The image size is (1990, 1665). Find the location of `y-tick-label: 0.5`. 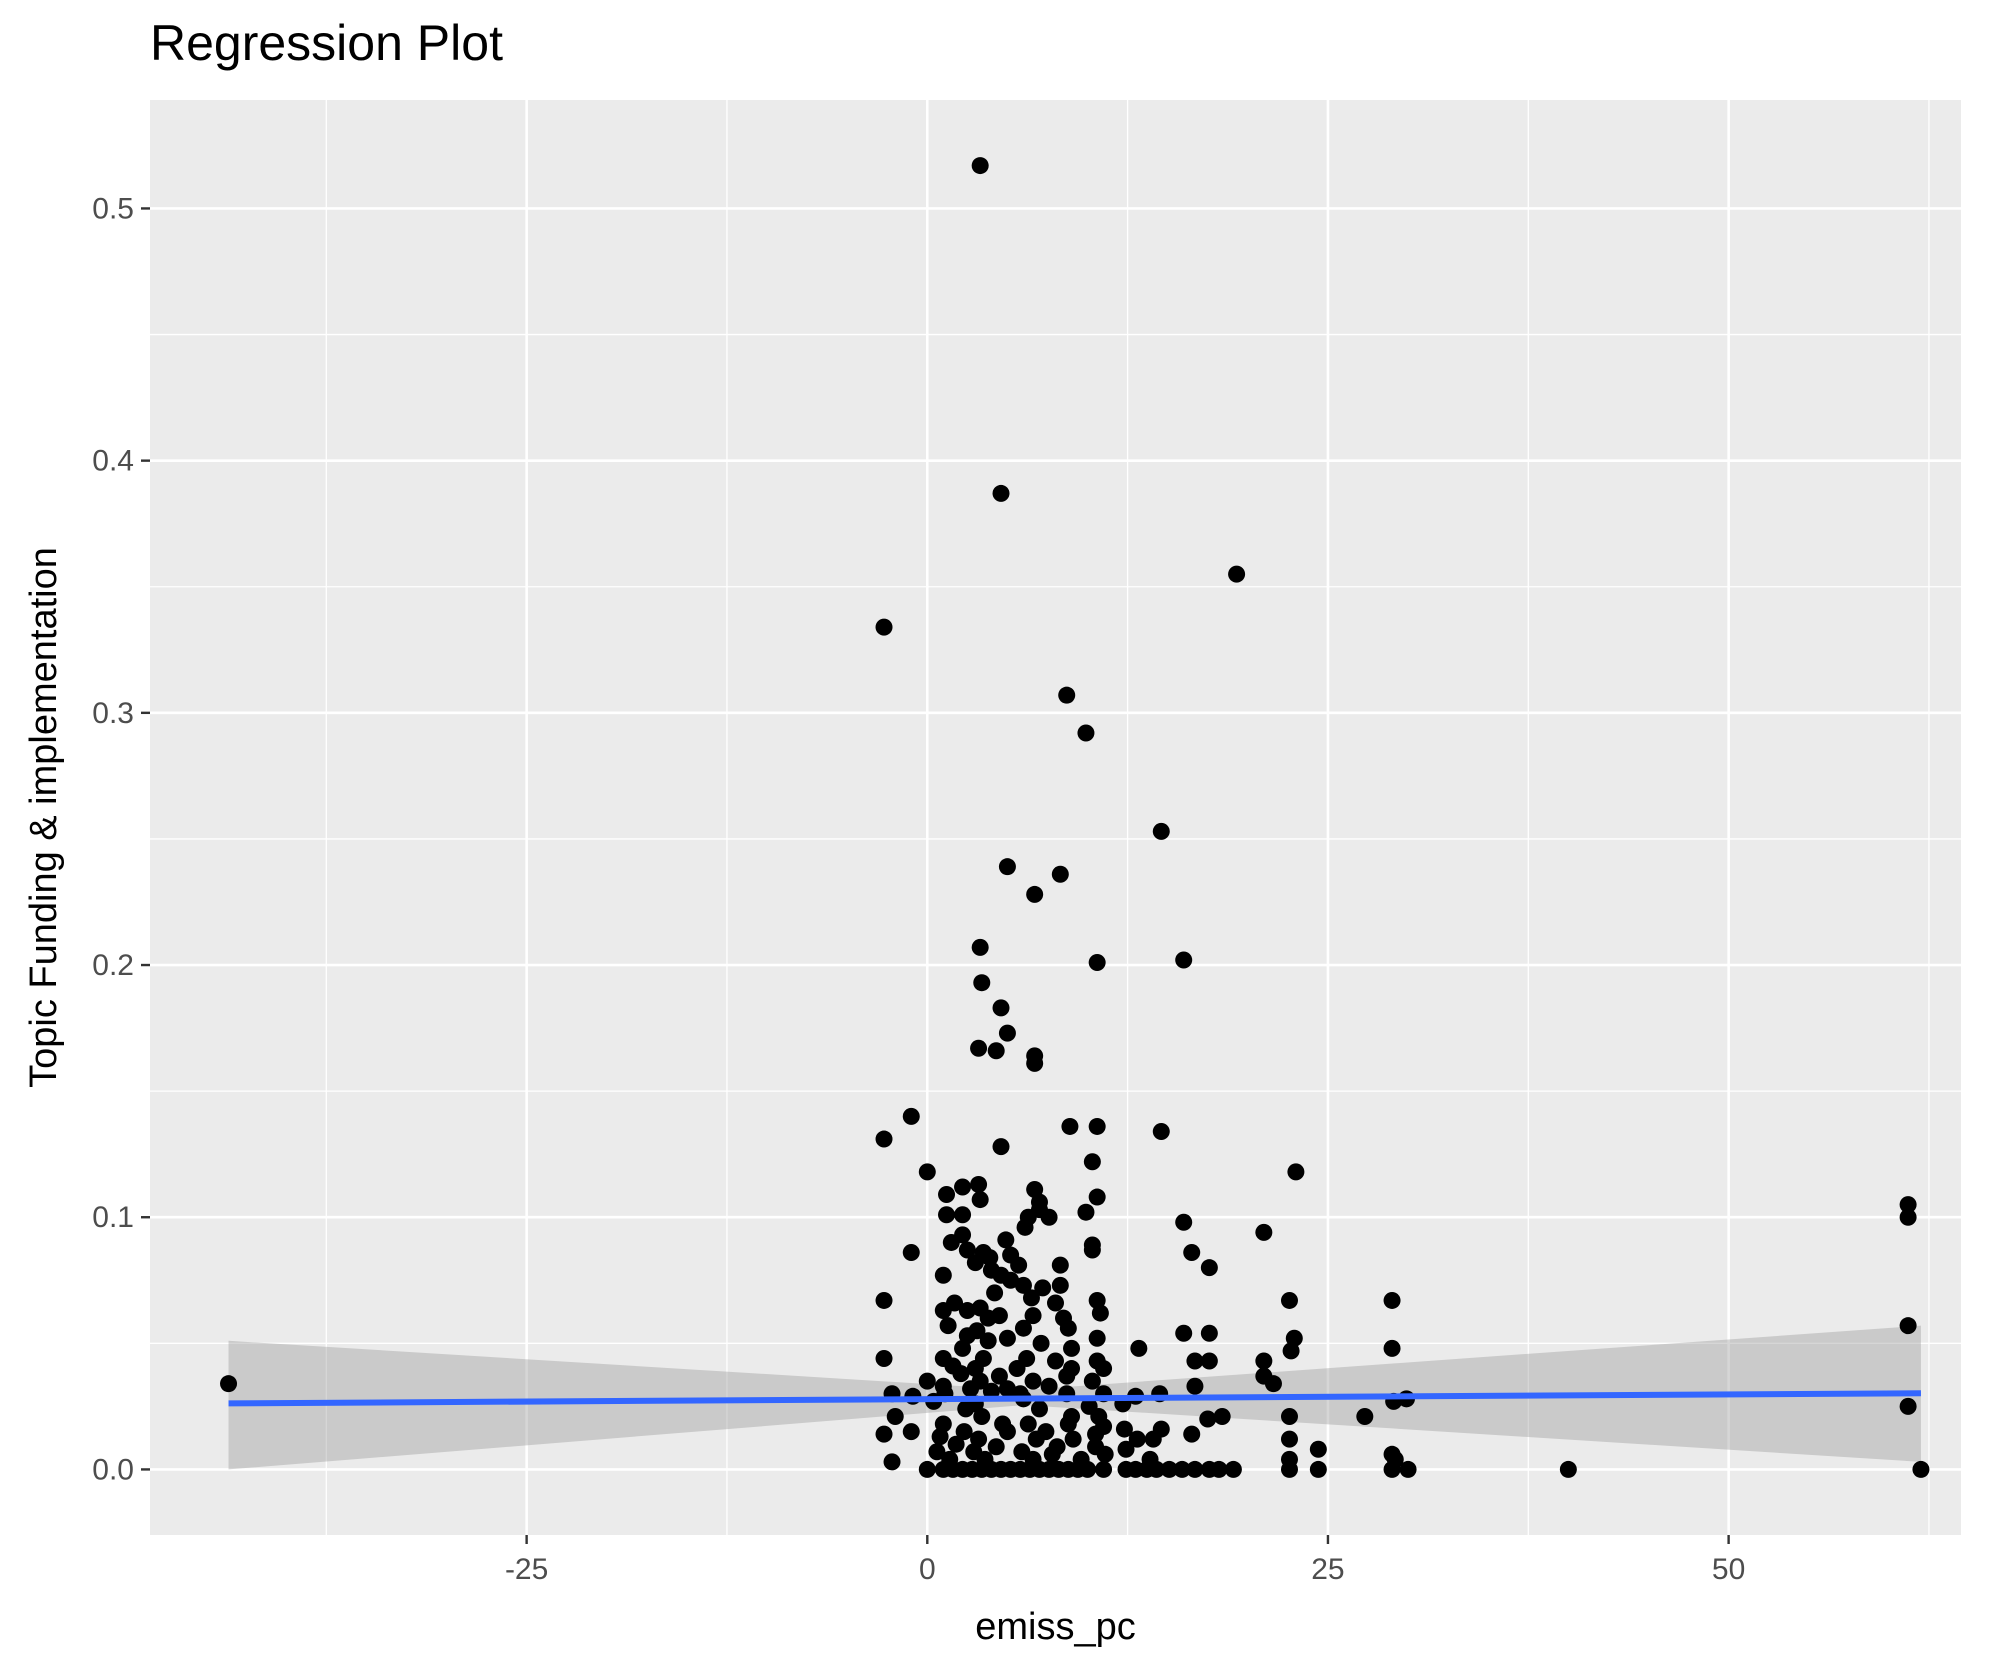

y-tick-label: 0.5 is located at coordinates (113, 208).